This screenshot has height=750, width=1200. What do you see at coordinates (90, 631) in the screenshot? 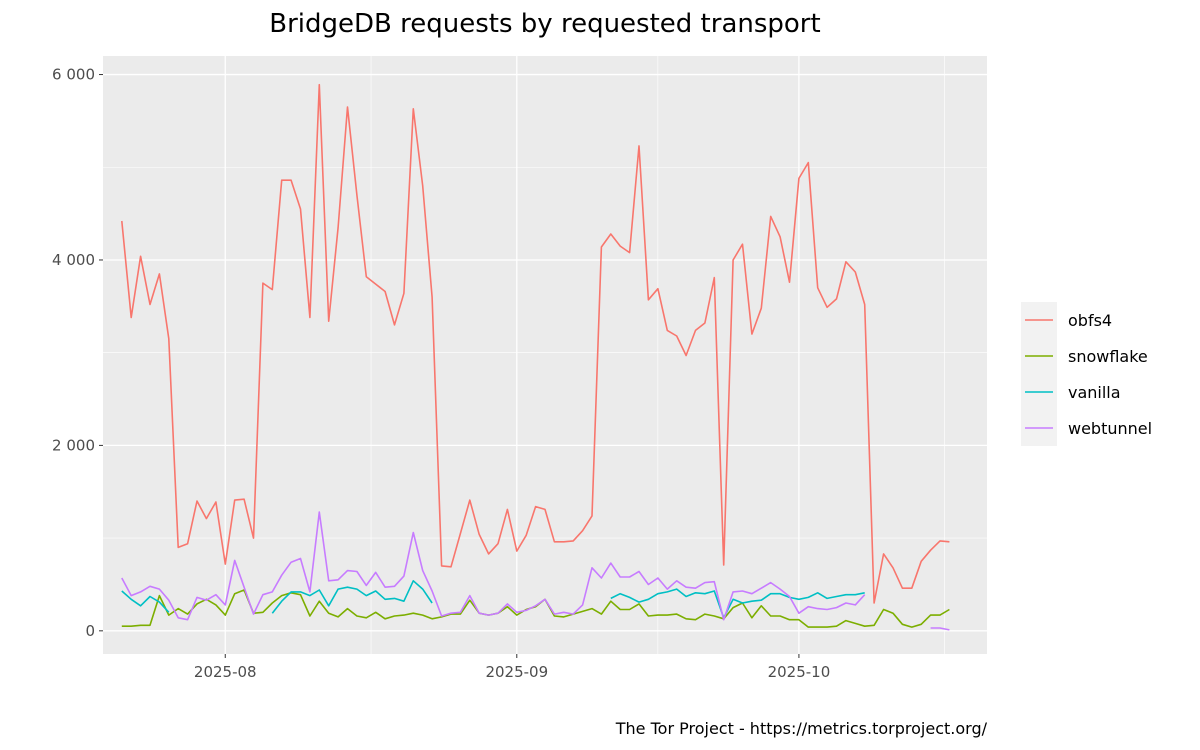
I see `y-tick-label: 0` at bounding box center [90, 631].